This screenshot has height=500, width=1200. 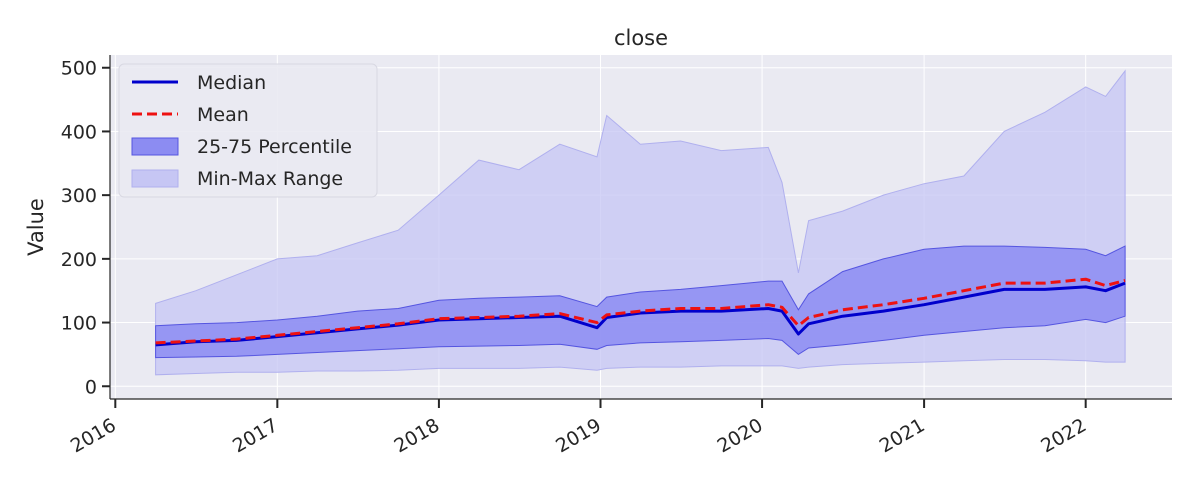 I want to click on legend-swatch-percentile, so click(x=155, y=146).